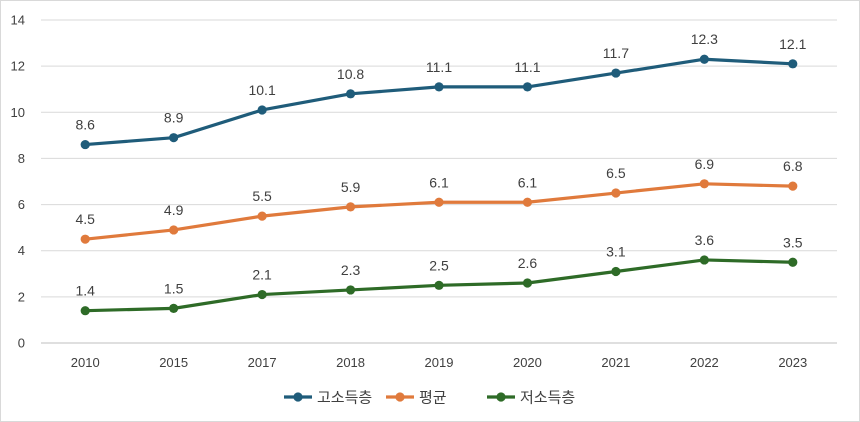 Image resolution: width=860 pixels, height=422 pixels. I want to click on x-tick-label: 2020, so click(527, 362).